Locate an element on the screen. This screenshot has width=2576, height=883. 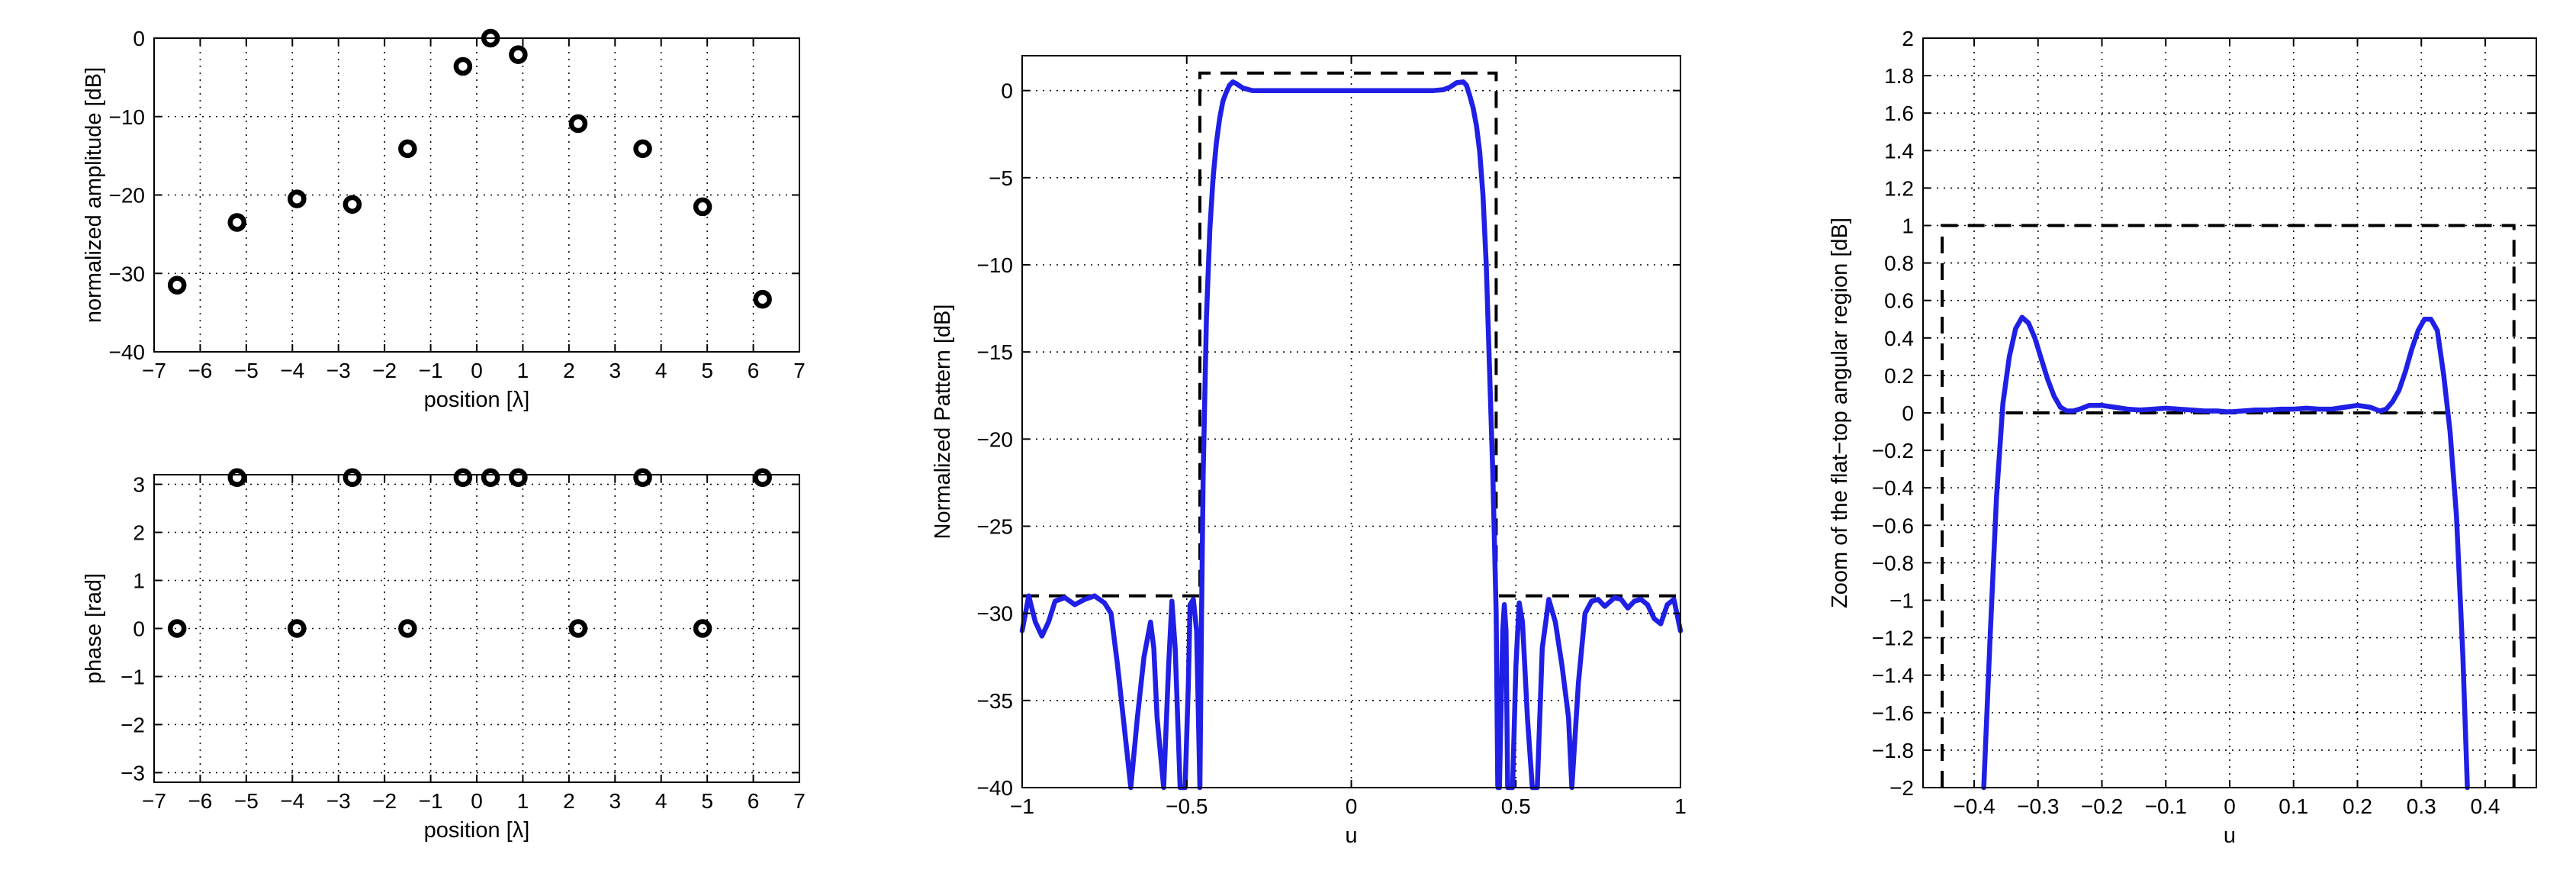
amp-xtick-label: 0 is located at coordinates (477, 370).